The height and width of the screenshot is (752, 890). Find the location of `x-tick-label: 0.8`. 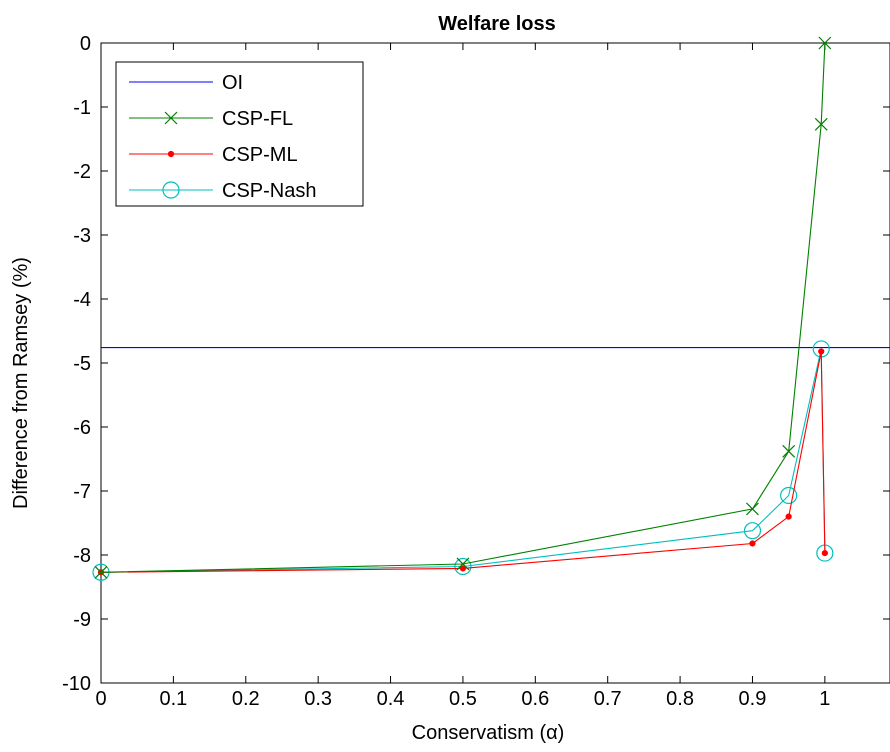

x-tick-label: 0.8 is located at coordinates (680, 699).